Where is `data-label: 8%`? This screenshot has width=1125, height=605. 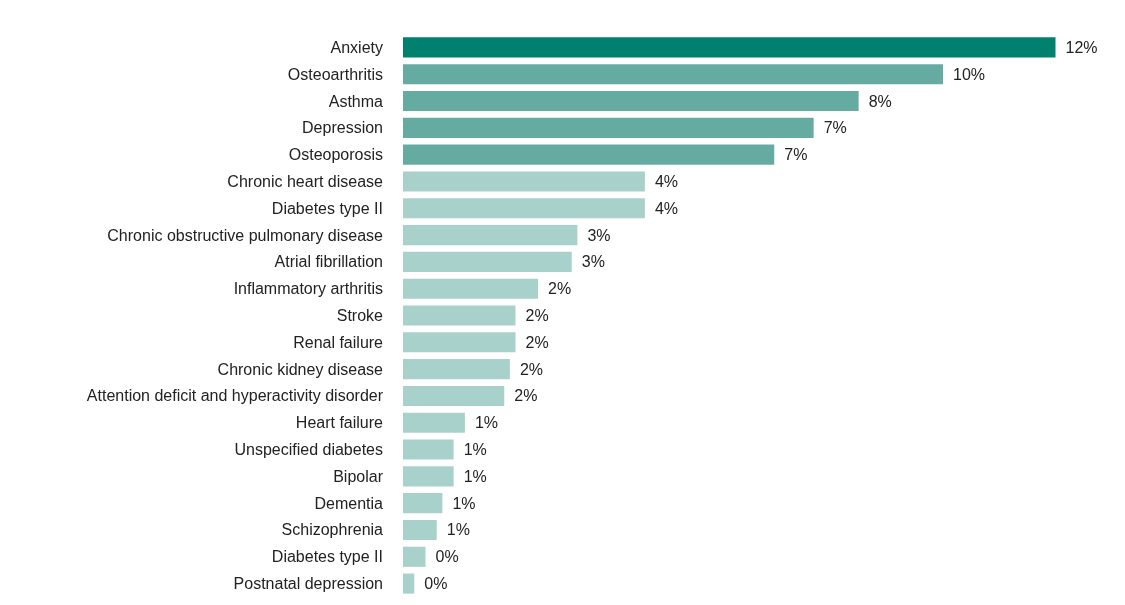
data-label: 8% is located at coordinates (880, 101).